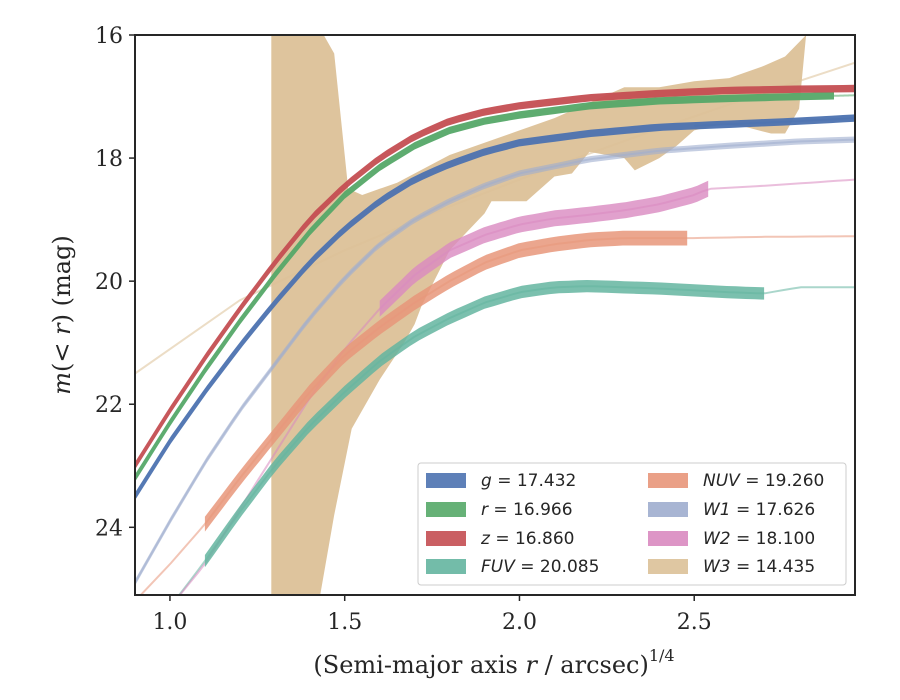  What do you see at coordinates (519, 622) in the screenshot?
I see `x-tick-label: 2.0` at bounding box center [519, 622].